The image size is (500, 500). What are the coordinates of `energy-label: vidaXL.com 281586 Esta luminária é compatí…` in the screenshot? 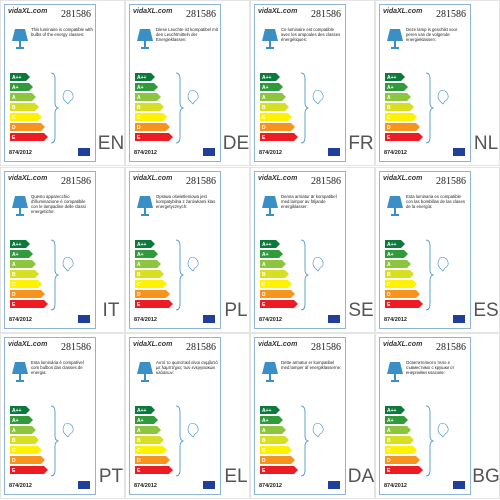 It's located at (50, 416).